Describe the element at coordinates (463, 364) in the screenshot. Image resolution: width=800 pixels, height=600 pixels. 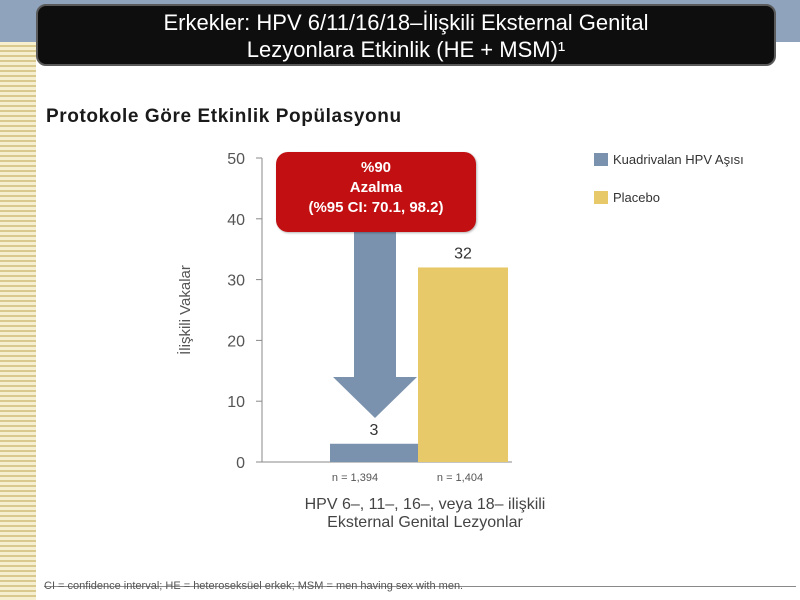
I see `bar-placebo` at that location.